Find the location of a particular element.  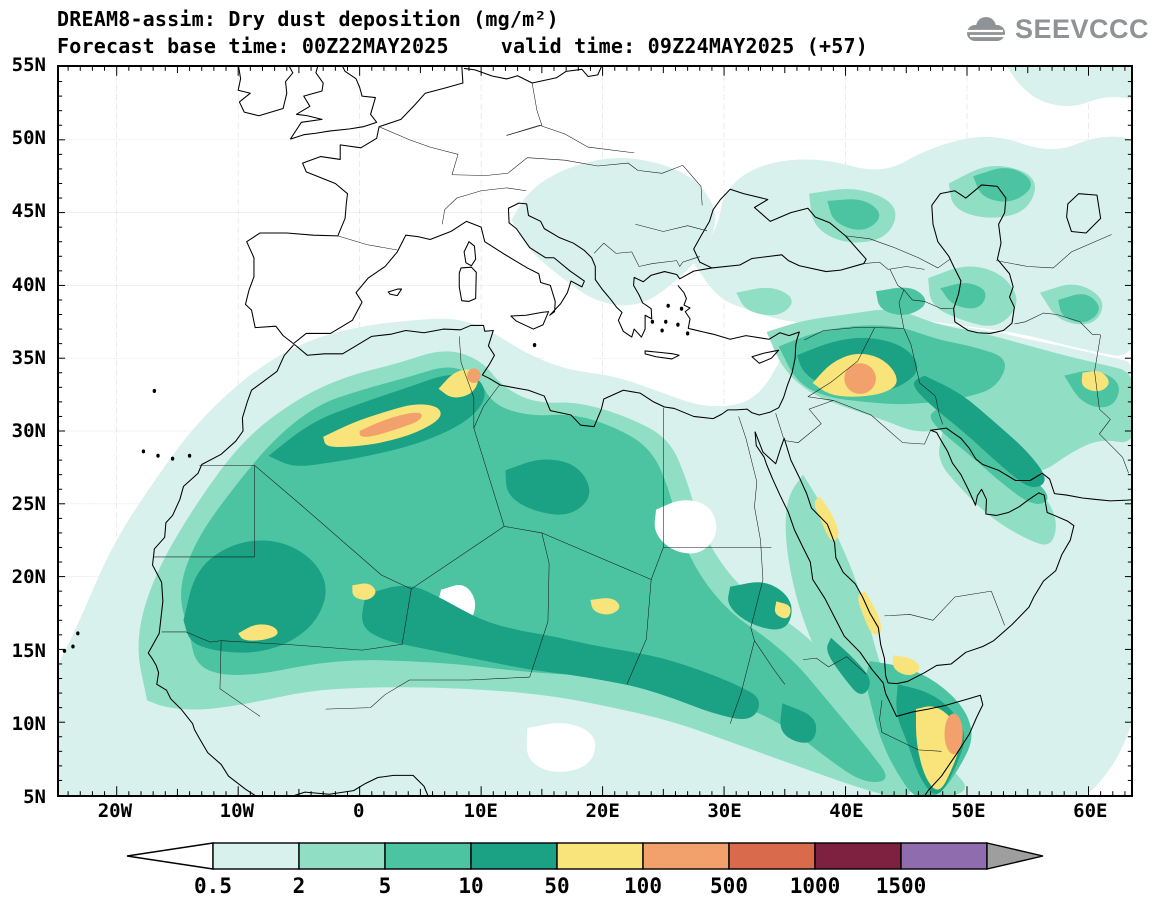

lon-tick-label: 0 is located at coordinates (359, 811).